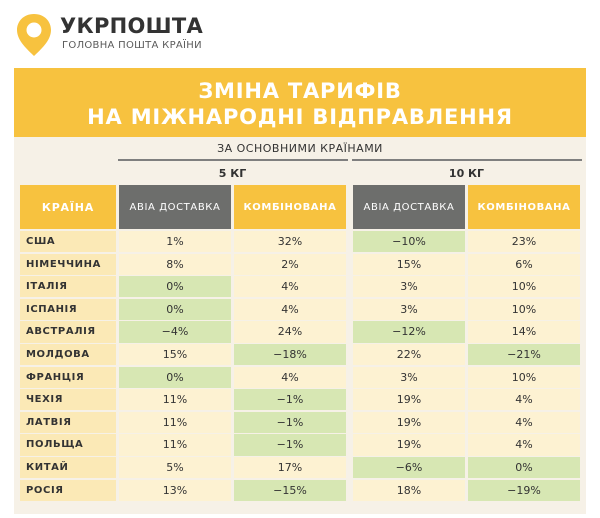  I want to click on title-line-1: ЗМІНА ТАРИФІВ, so click(300, 91).